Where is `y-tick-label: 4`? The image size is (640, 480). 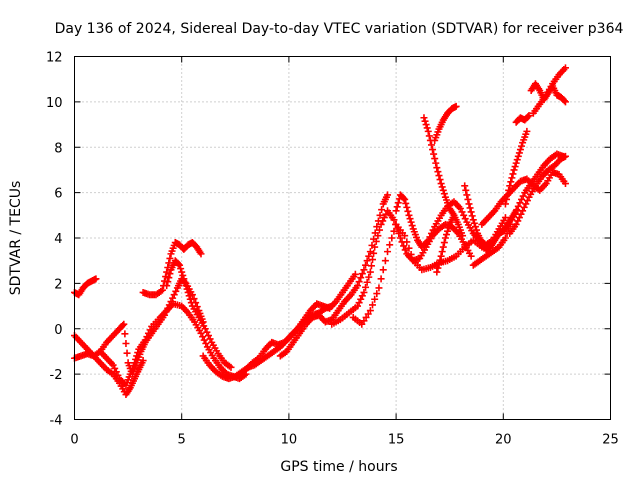
y-tick-label: 4 is located at coordinates (58, 239).